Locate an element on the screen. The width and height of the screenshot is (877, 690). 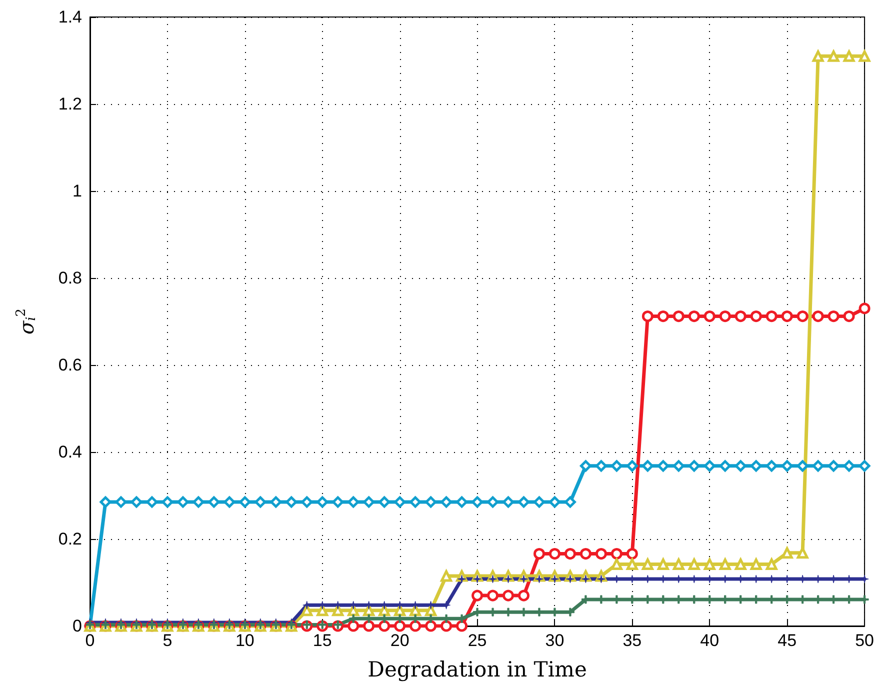
x-tick-label: 50 is located at coordinates (864, 640).